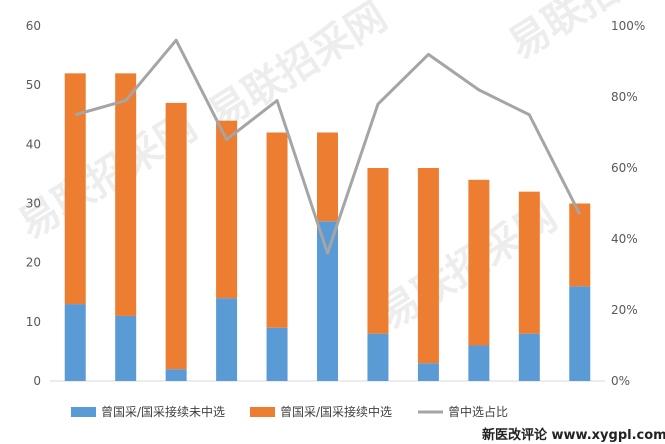 Image resolution: width=665 pixels, height=444 pixels. What do you see at coordinates (336, 411) in the screenshot?
I see `legend-label: 曾国采/国采接续中选` at bounding box center [336, 411].